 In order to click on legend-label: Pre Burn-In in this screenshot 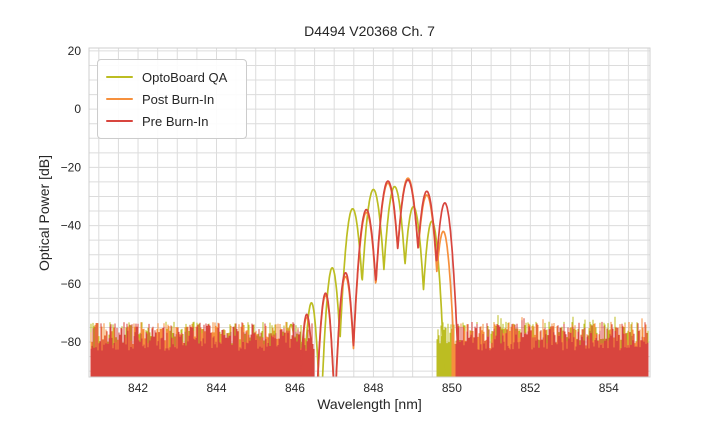, I will do `click(175, 121)`.